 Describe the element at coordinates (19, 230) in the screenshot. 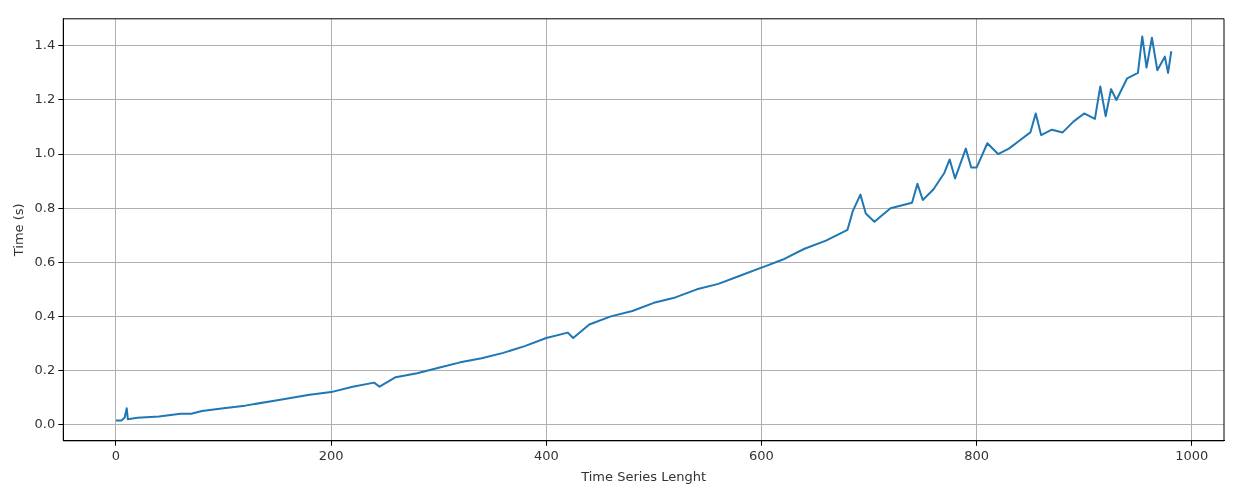

I see `y-axis-title: Time (s)` at that location.